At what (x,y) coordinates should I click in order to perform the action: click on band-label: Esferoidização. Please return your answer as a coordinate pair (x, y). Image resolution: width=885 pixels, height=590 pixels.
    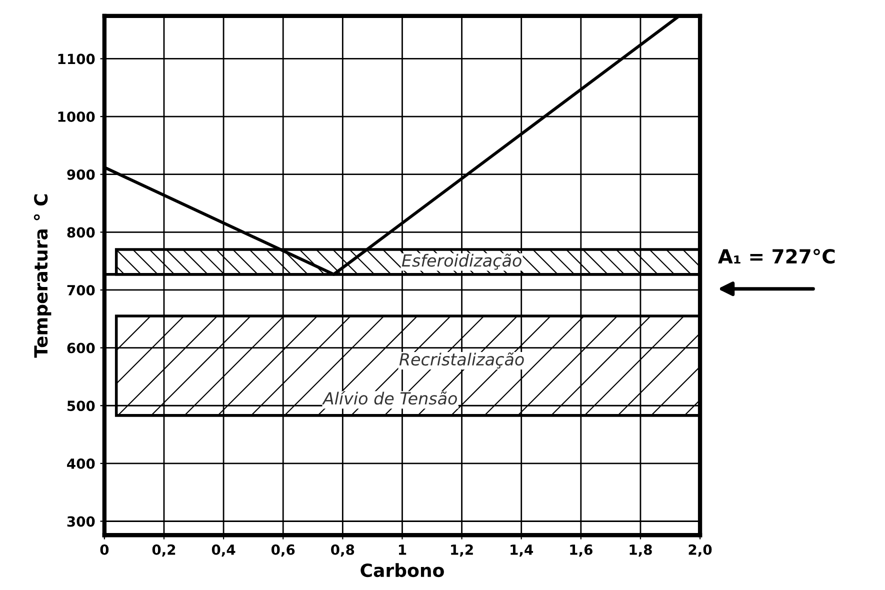
    Looking at the image, I should click on (462, 262).